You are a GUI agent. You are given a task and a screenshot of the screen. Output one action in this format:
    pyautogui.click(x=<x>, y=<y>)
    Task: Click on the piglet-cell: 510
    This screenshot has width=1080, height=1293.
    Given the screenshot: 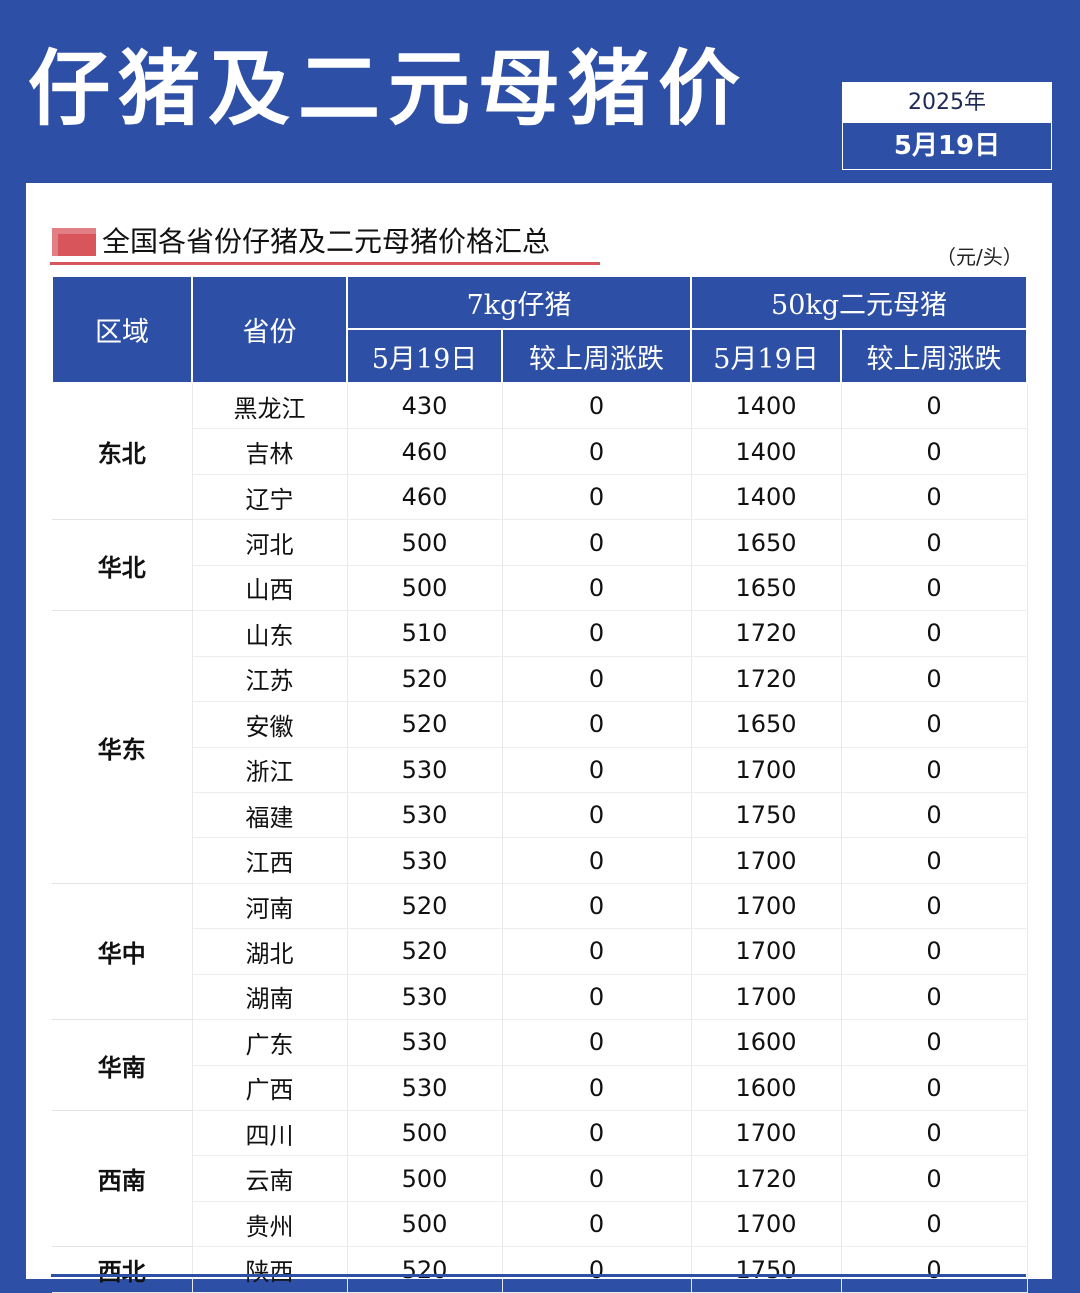 What is the action you would take?
    pyautogui.click(x=425, y=633)
    